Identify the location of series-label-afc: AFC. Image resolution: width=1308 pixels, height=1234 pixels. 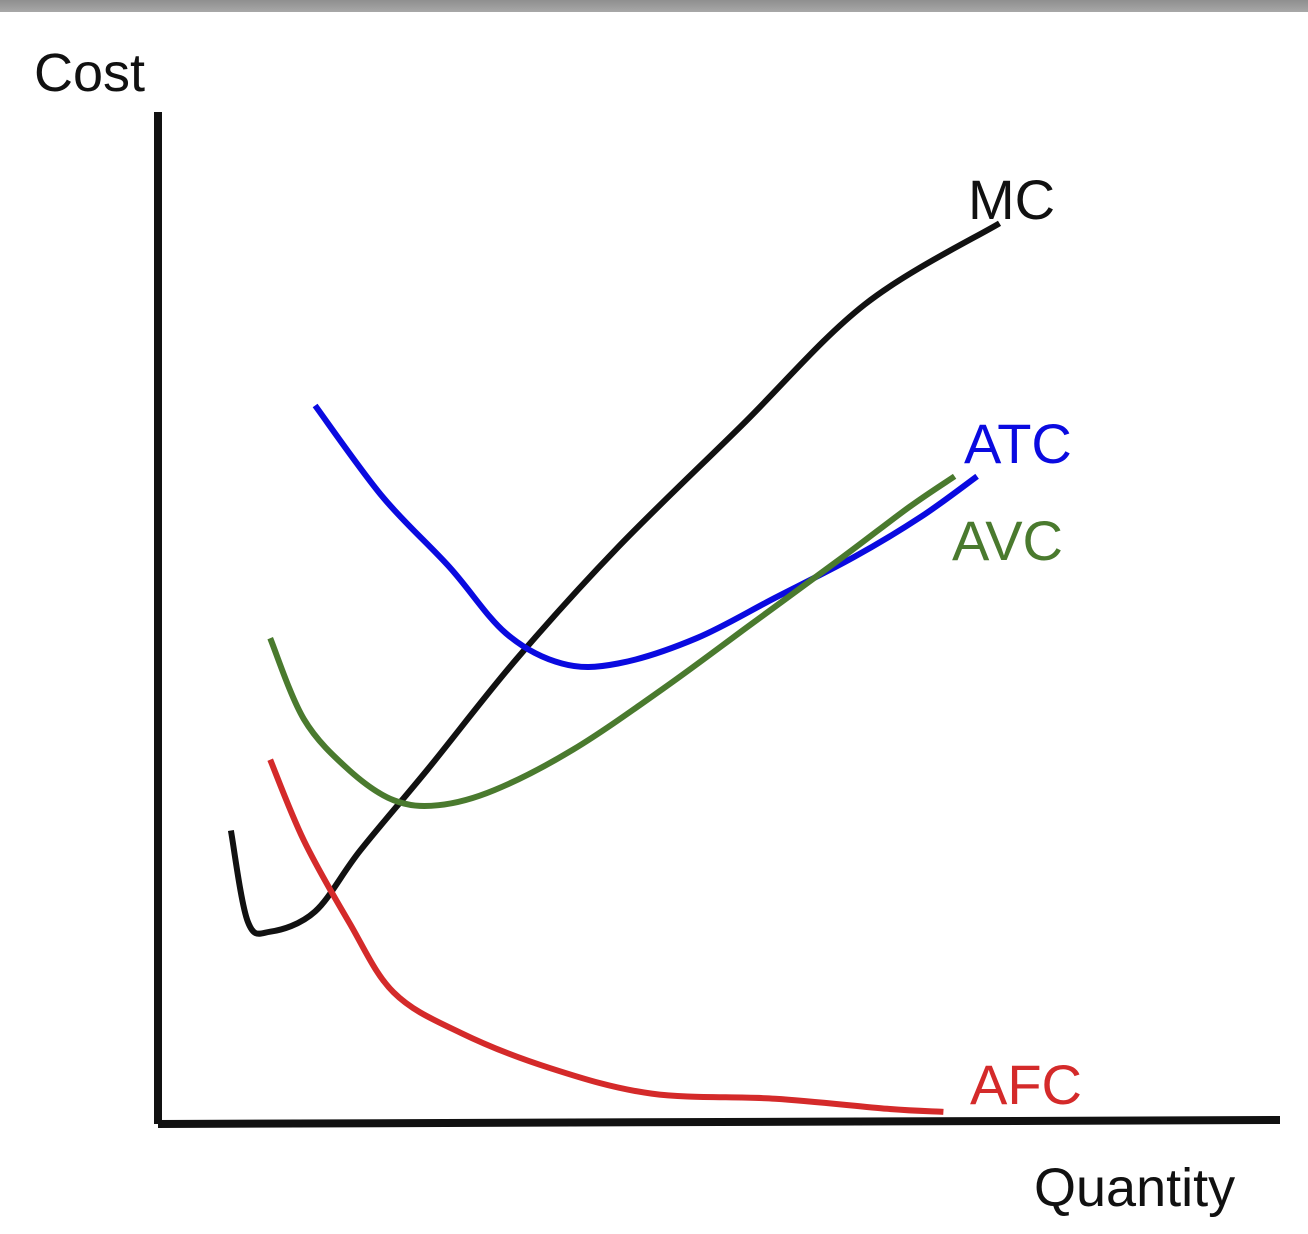
(1026, 1084).